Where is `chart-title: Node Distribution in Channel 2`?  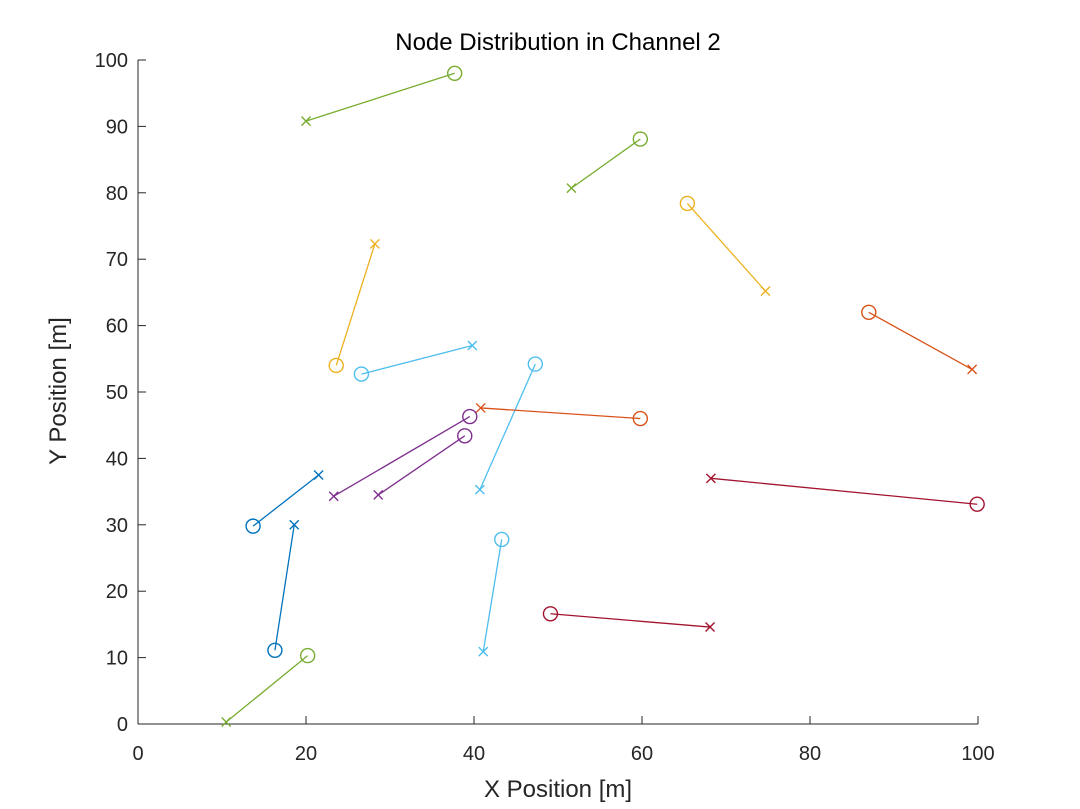
chart-title: Node Distribution in Channel 2 is located at coordinates (558, 42).